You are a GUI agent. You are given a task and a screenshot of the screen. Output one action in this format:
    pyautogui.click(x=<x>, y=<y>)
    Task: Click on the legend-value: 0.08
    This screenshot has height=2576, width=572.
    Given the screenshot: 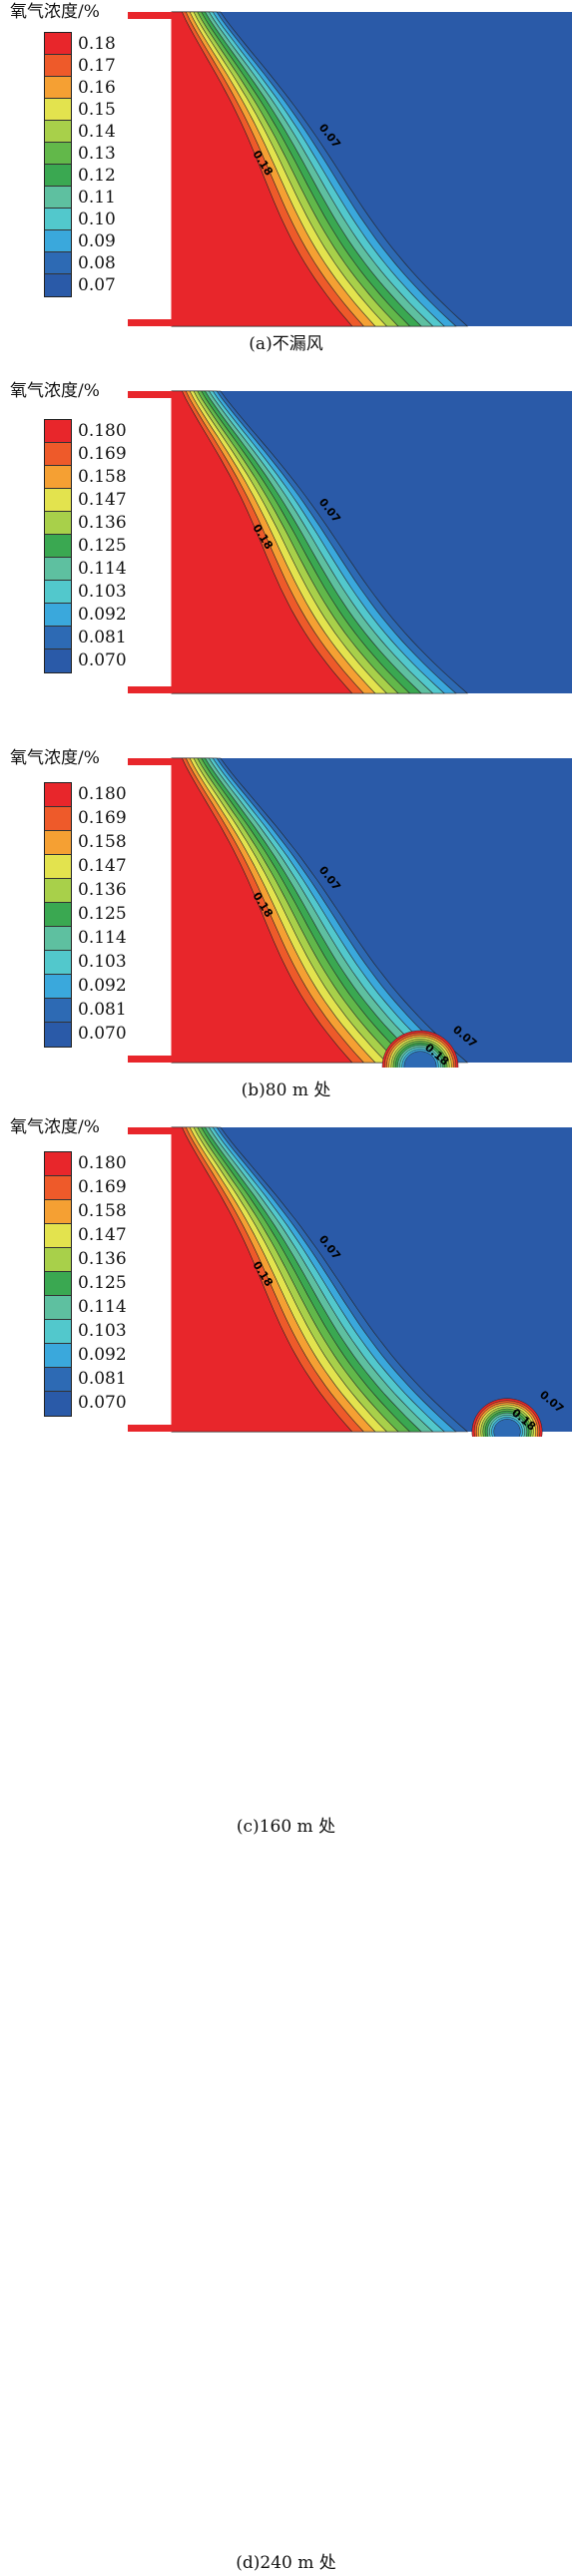 What is the action you would take?
    pyautogui.click(x=97, y=263)
    